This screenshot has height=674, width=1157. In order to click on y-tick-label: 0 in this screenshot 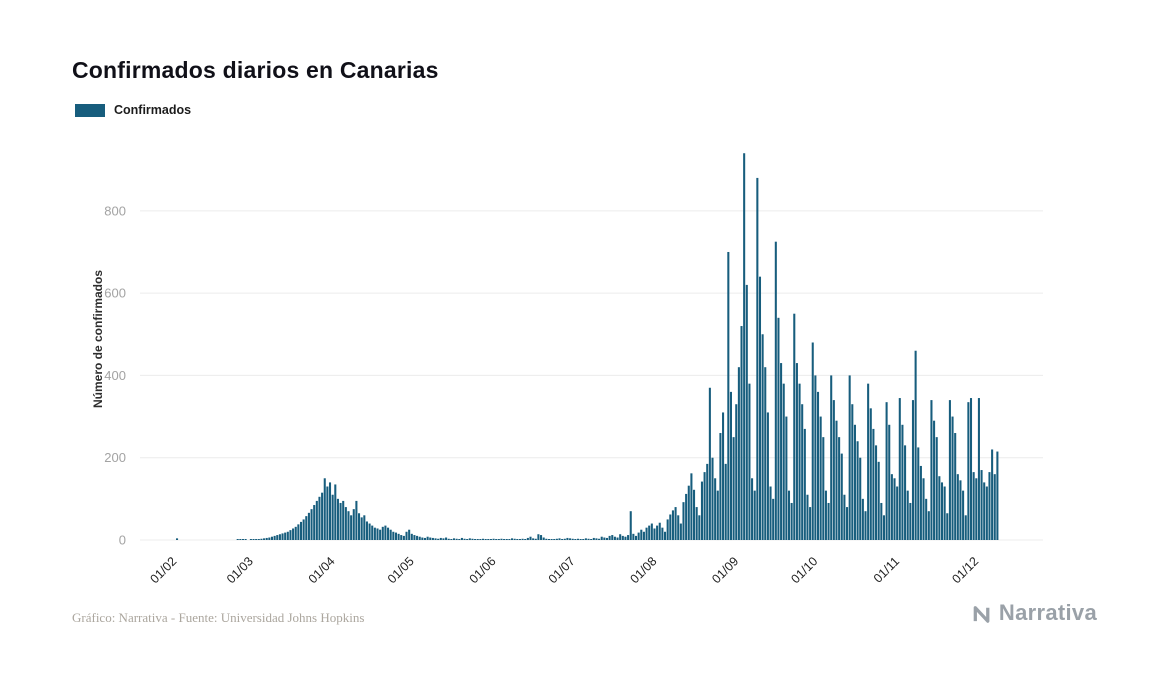, I will do `click(122, 540)`.